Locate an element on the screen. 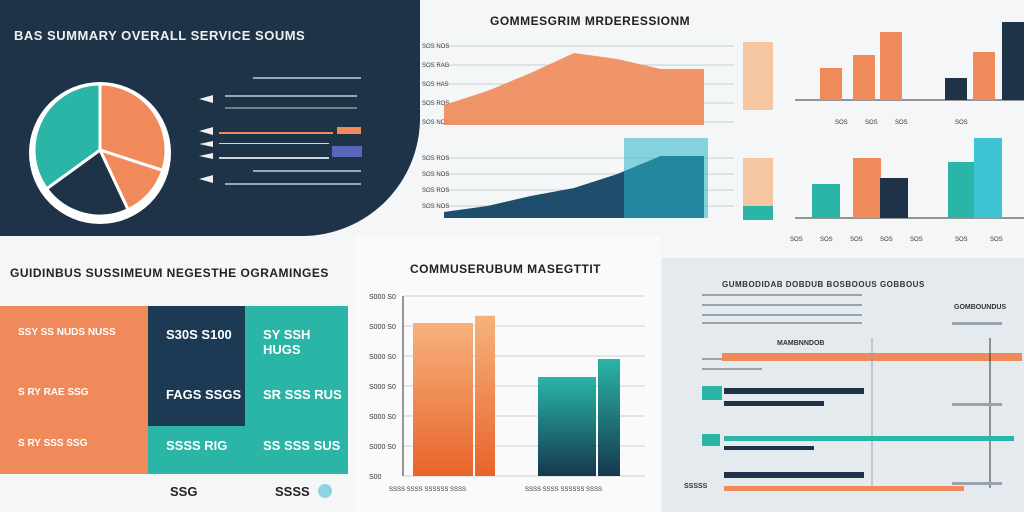 This screenshot has width=1024, height=512. legend-block is located at coordinates (758, 213).